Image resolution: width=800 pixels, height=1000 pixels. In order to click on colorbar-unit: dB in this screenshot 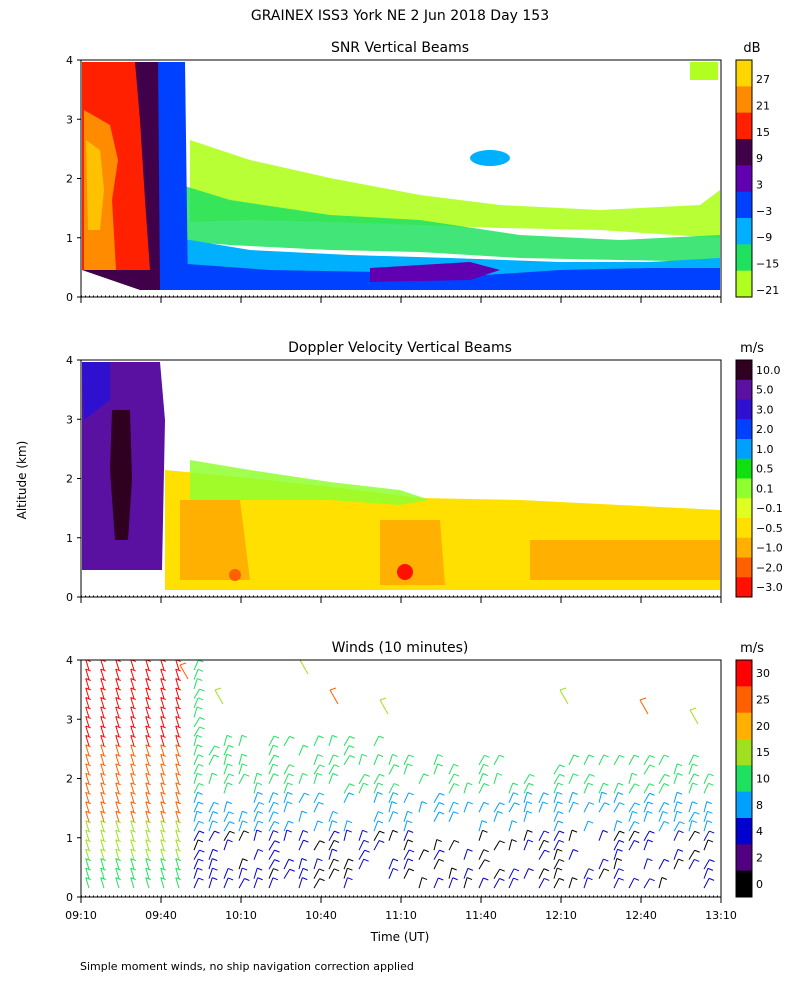, I will do `click(751, 48)`.